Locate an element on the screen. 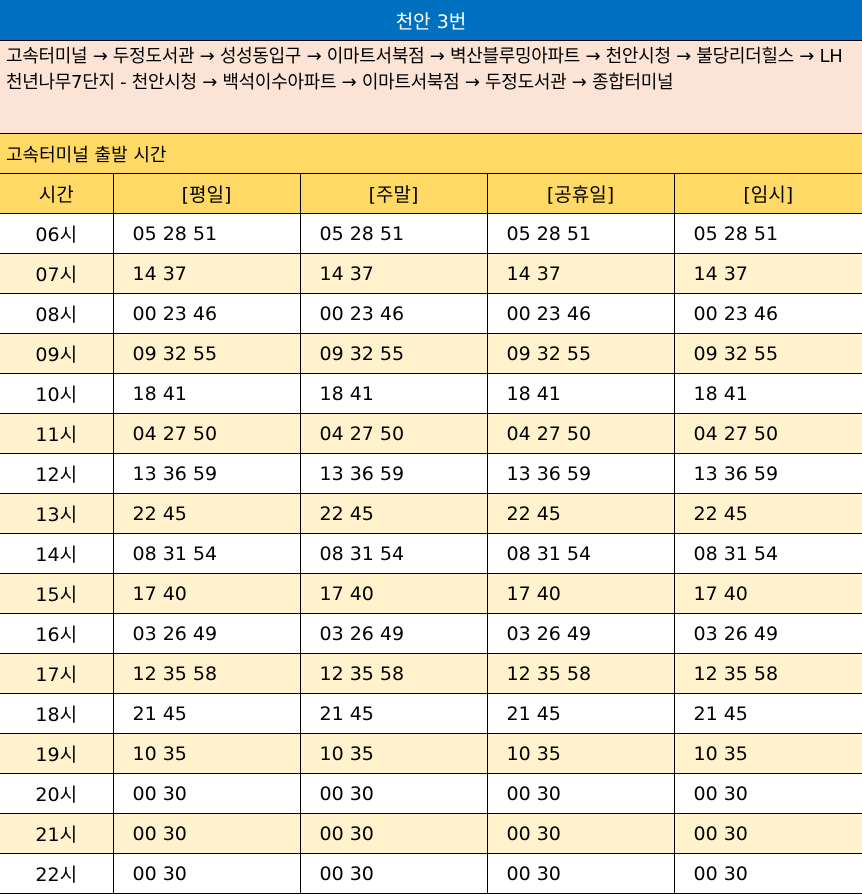  table-row: 18시 21 45 21 45 21 45 21 45 is located at coordinates (431, 713).